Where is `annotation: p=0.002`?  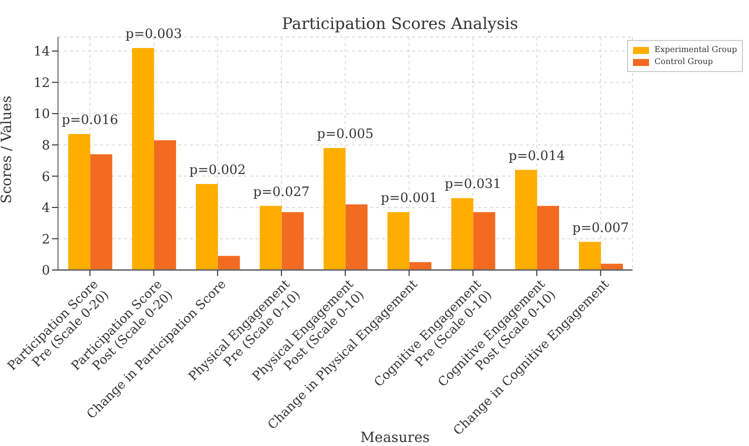
annotation: p=0.002 is located at coordinates (217, 170).